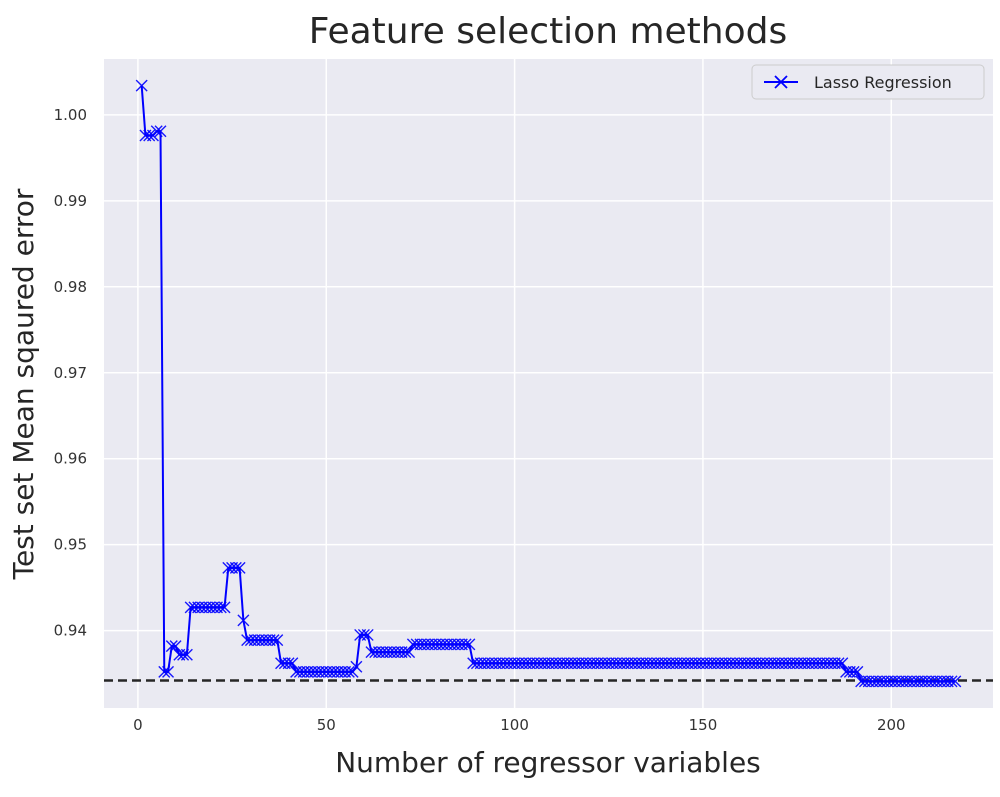 The image size is (1000, 797). What do you see at coordinates (70, 545) in the screenshot?
I see `y-tick-label: 0.95` at bounding box center [70, 545].